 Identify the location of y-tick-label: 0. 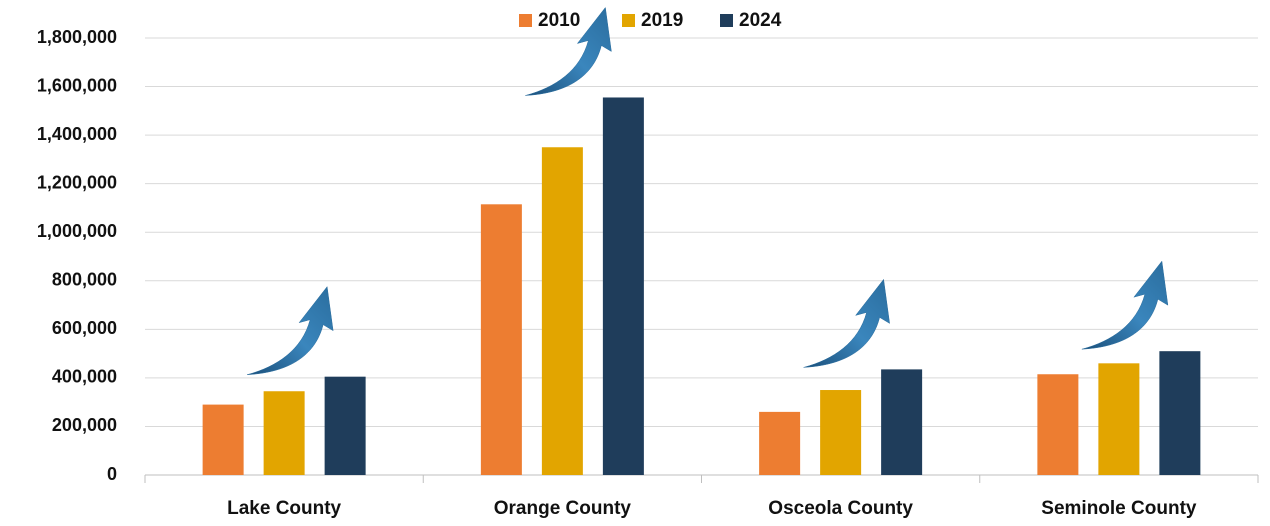
(112, 474).